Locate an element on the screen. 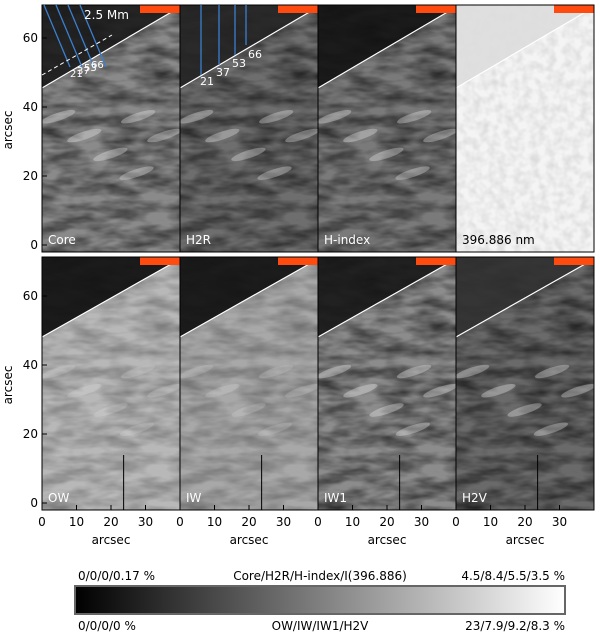 The image size is (600, 639). panel: IW1 is located at coordinates (387, 383).